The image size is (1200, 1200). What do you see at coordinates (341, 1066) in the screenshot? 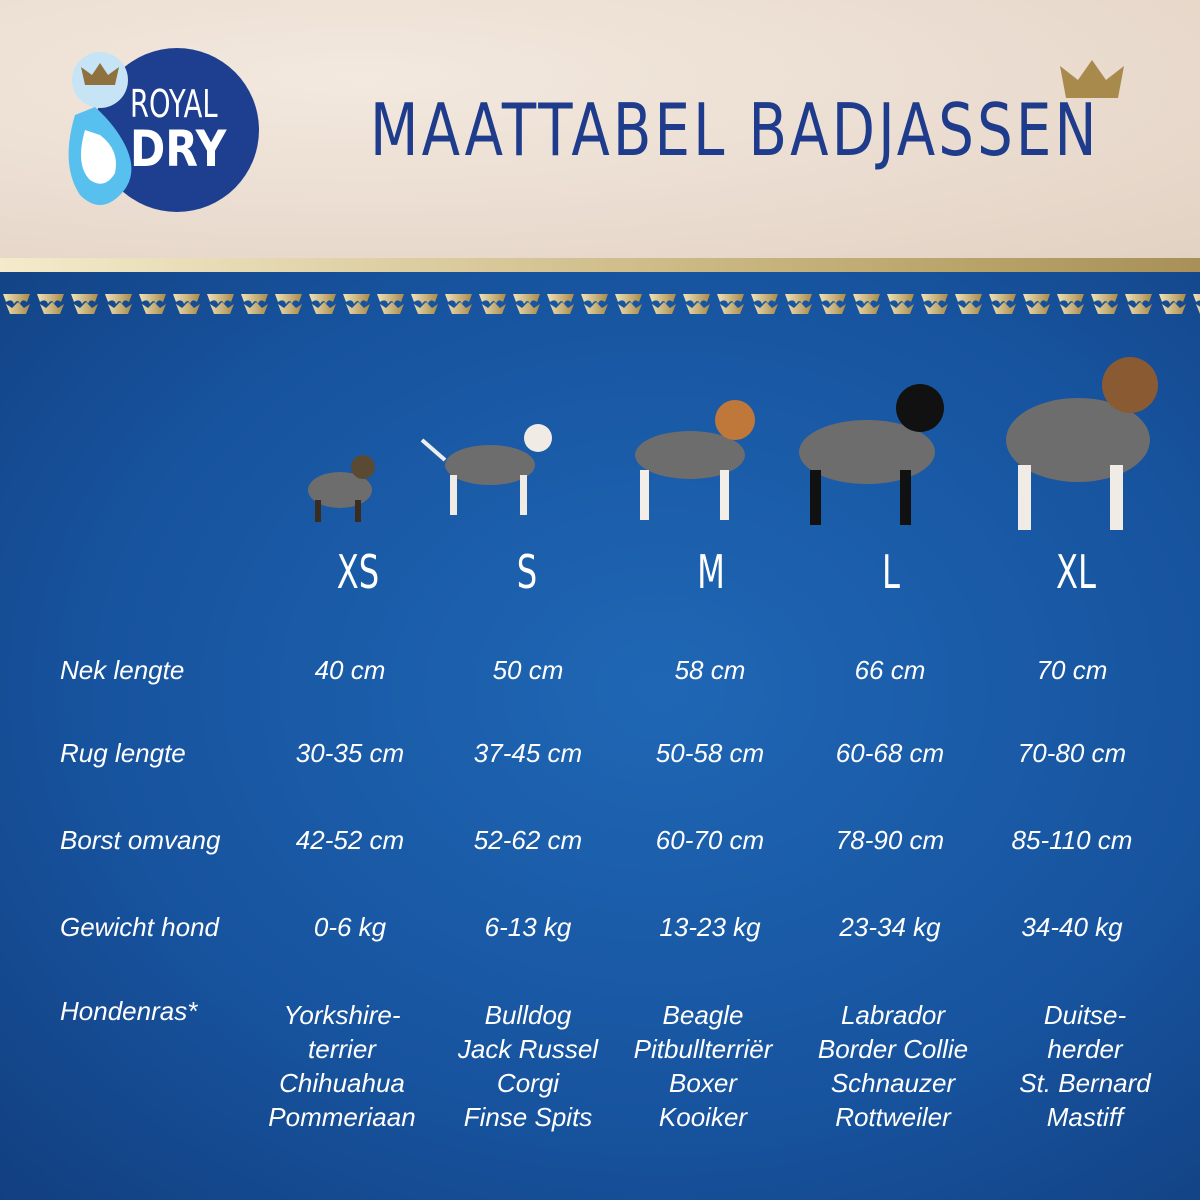
I see `breeds-cell: Yorkshire-terrier Chihuahua Pommeriaan` at bounding box center [341, 1066].